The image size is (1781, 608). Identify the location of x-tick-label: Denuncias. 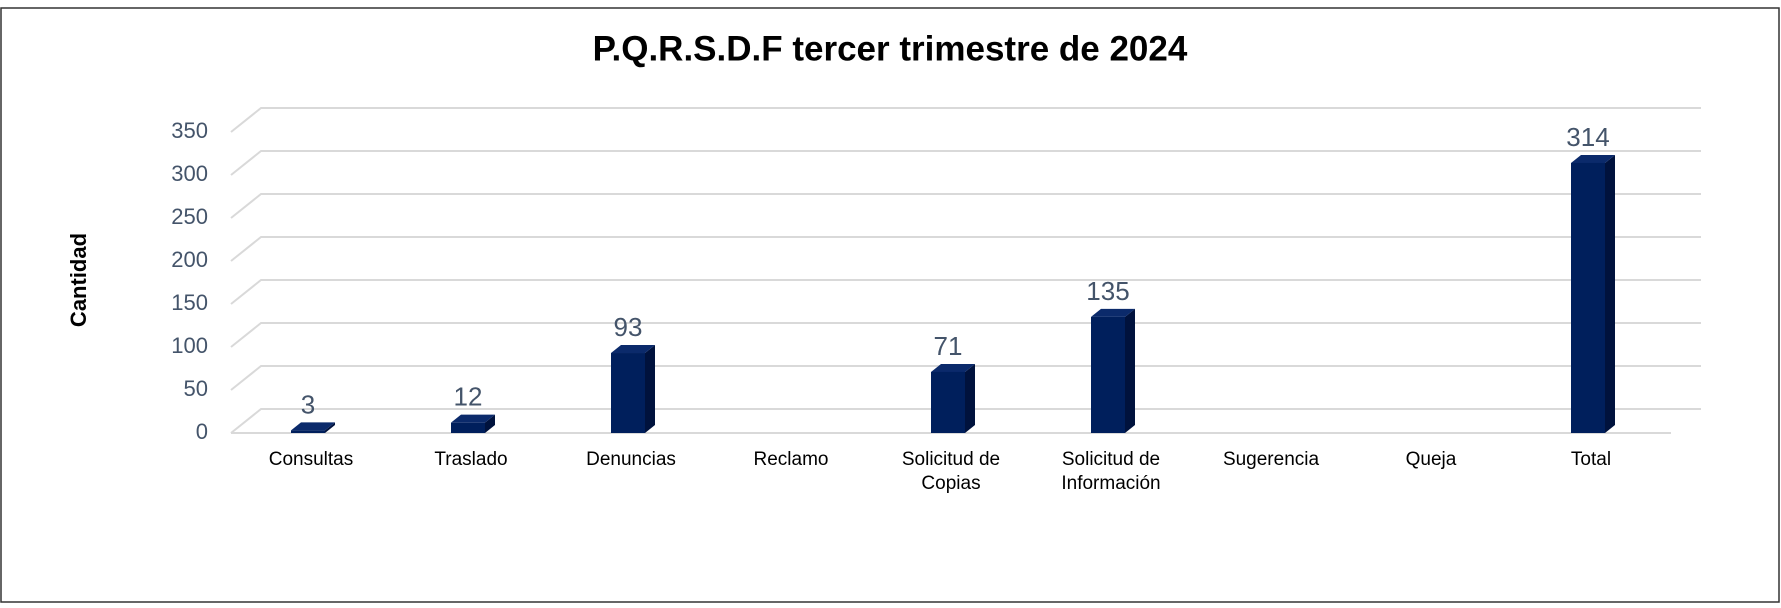
(631, 459).